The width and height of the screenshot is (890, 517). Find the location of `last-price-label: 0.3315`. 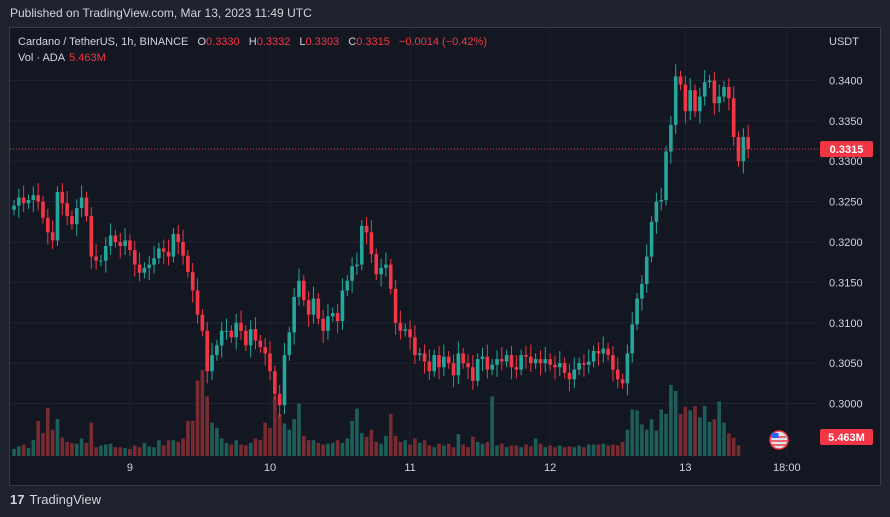

last-price-label: 0.3315 is located at coordinates (847, 150).